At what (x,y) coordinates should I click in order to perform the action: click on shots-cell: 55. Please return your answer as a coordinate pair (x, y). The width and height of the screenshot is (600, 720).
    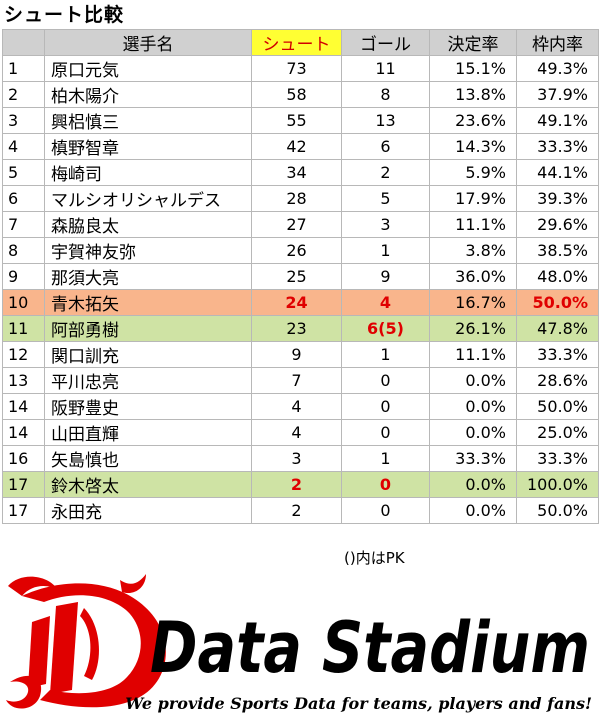
    Looking at the image, I should click on (296, 120).